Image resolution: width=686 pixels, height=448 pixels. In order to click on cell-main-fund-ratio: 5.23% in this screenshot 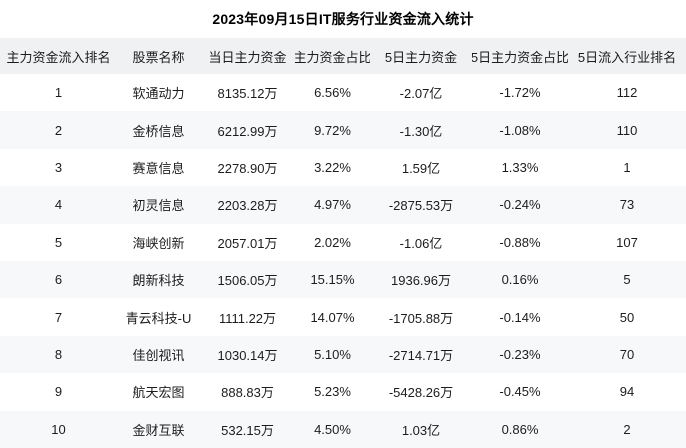, I will do `click(332, 392)`.